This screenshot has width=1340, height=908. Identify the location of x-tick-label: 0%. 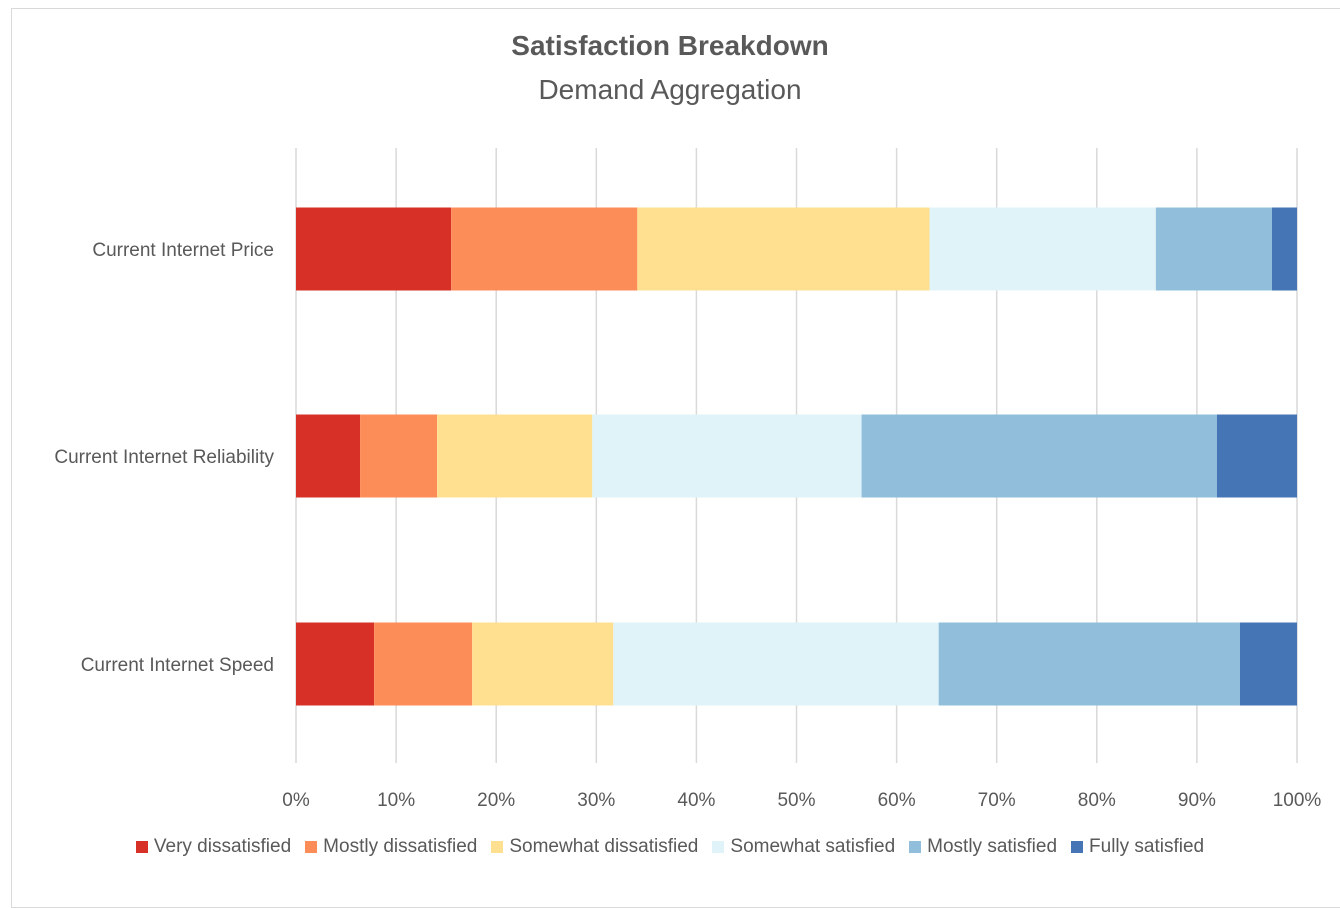
(296, 800).